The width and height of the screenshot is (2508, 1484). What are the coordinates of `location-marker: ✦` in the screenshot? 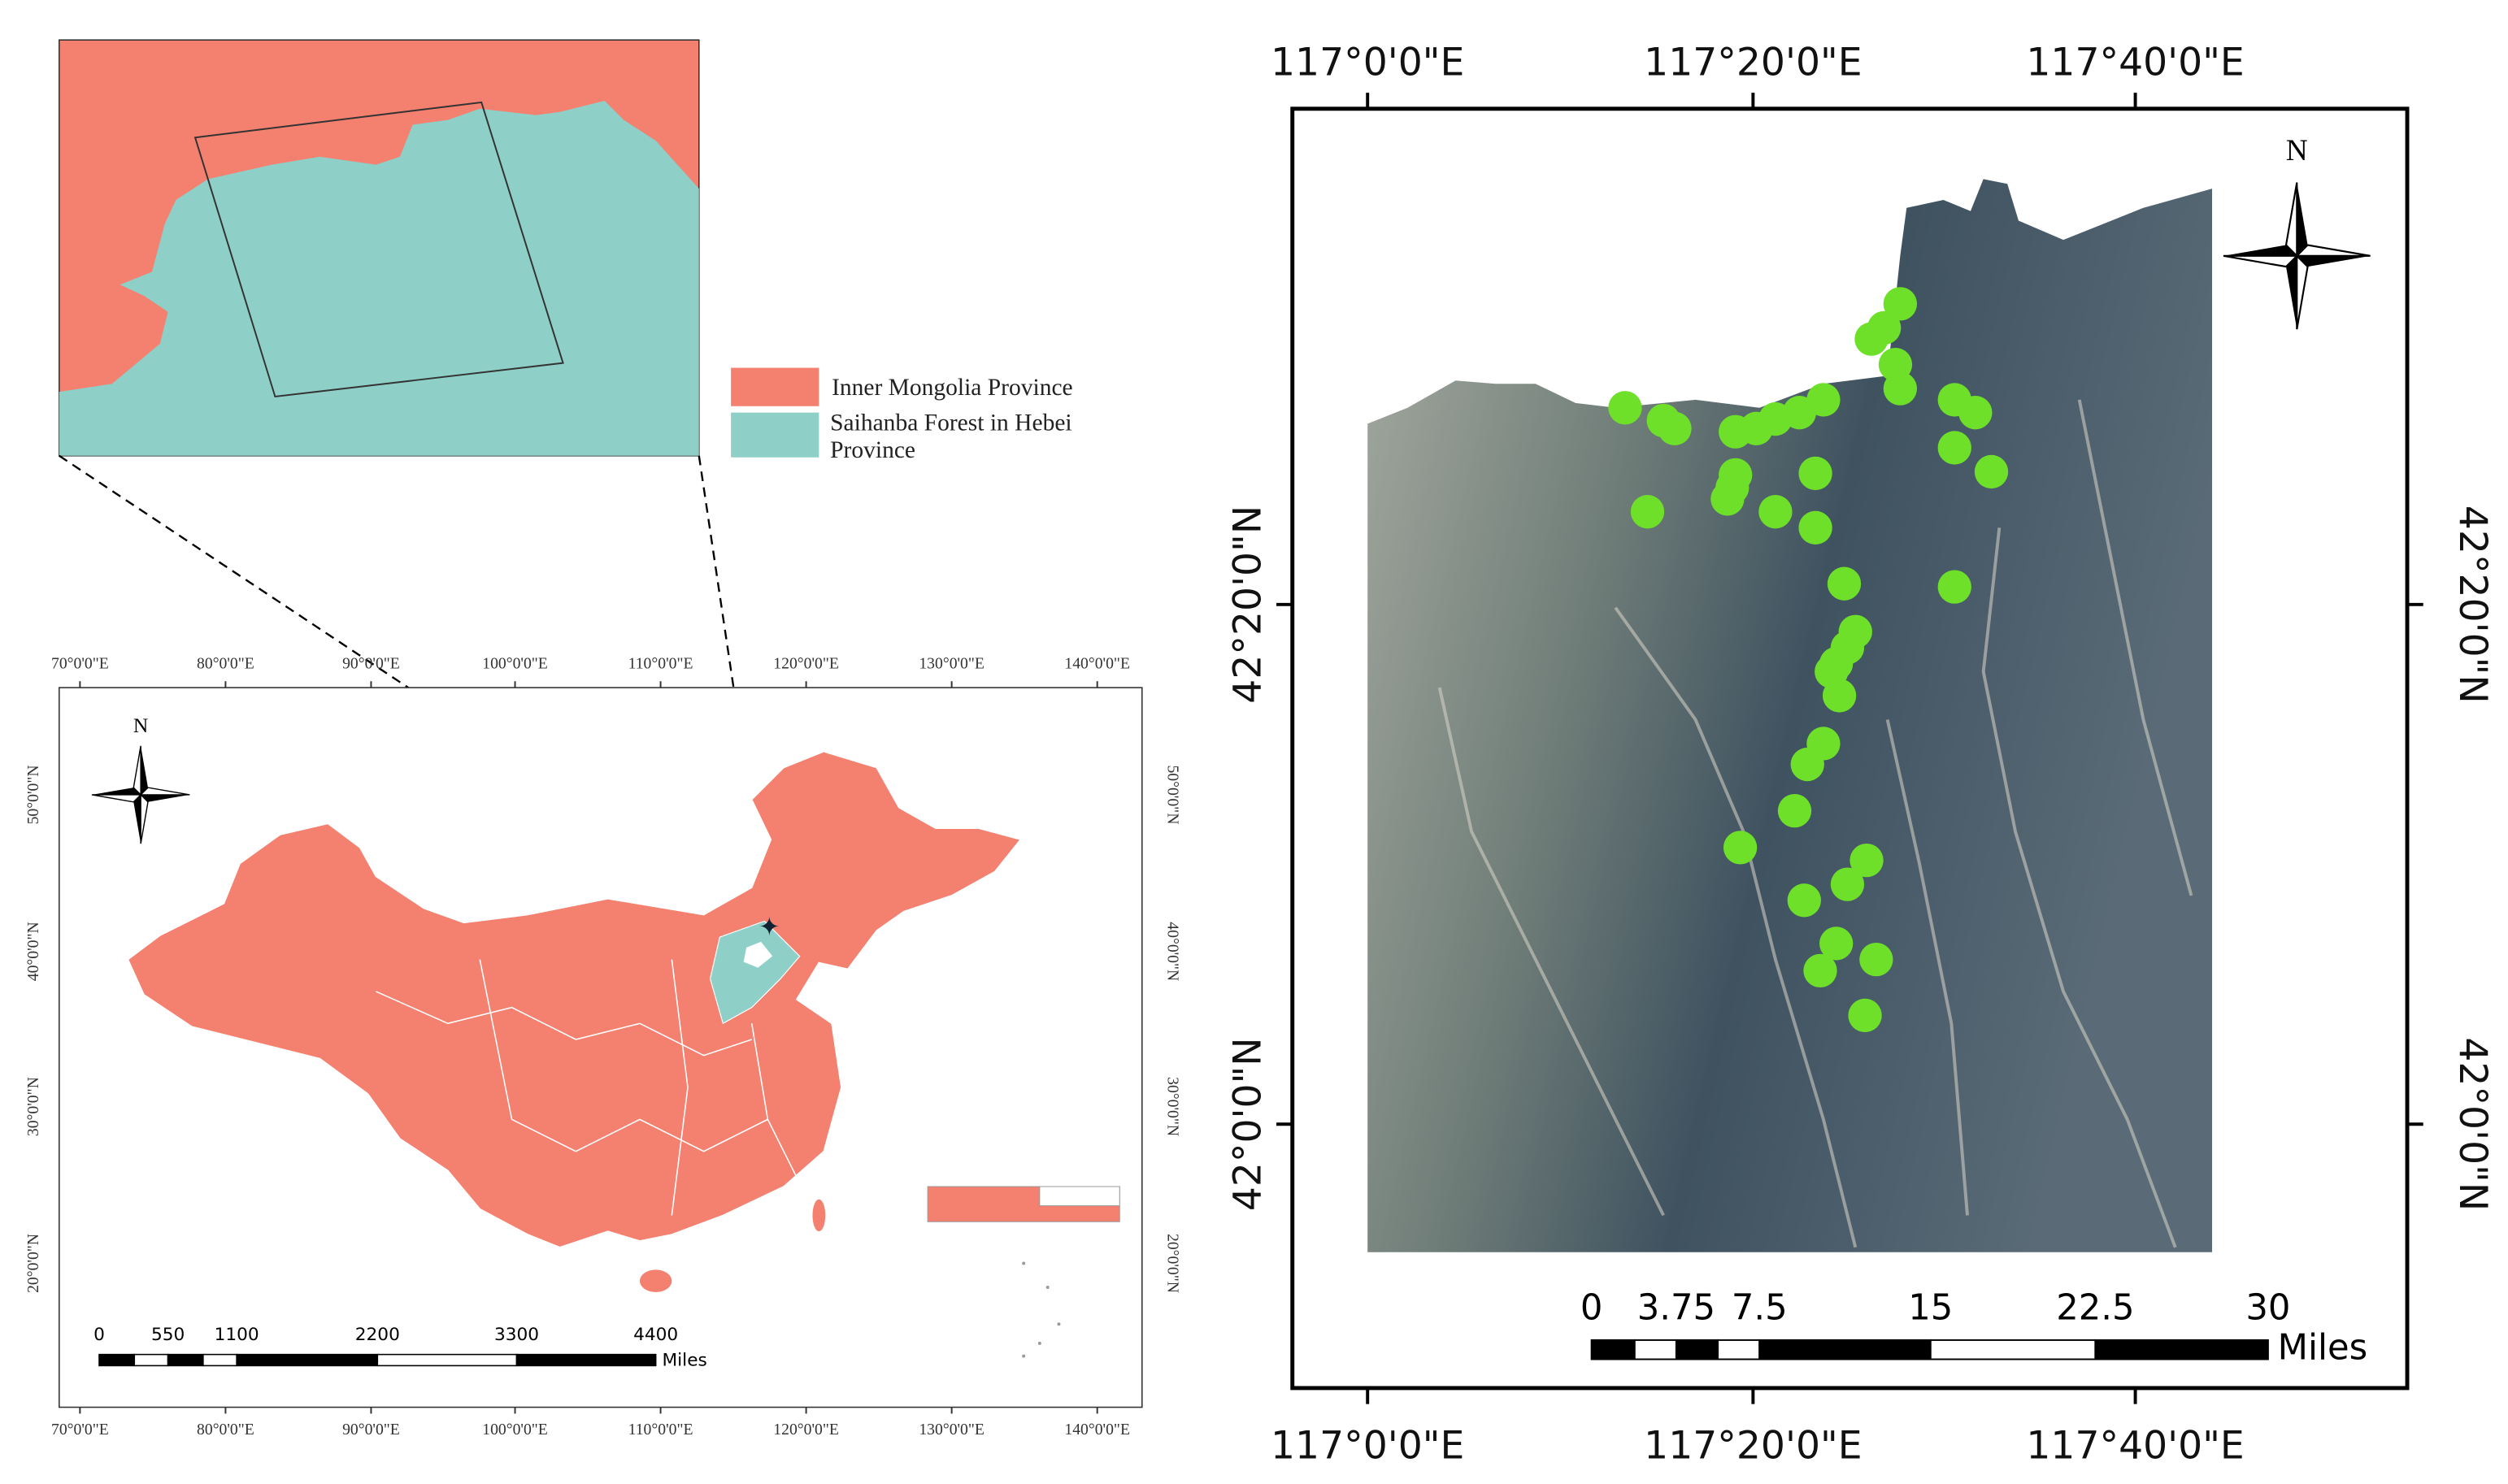 It's located at (769, 927).